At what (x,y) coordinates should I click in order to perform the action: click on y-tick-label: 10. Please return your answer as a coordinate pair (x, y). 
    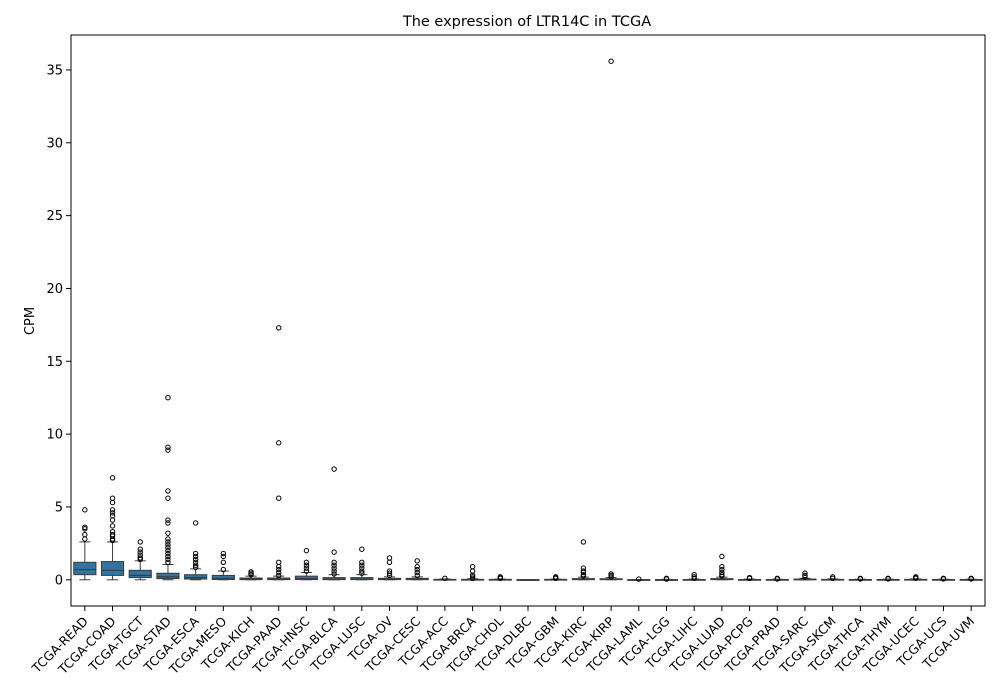
    Looking at the image, I should click on (54, 435).